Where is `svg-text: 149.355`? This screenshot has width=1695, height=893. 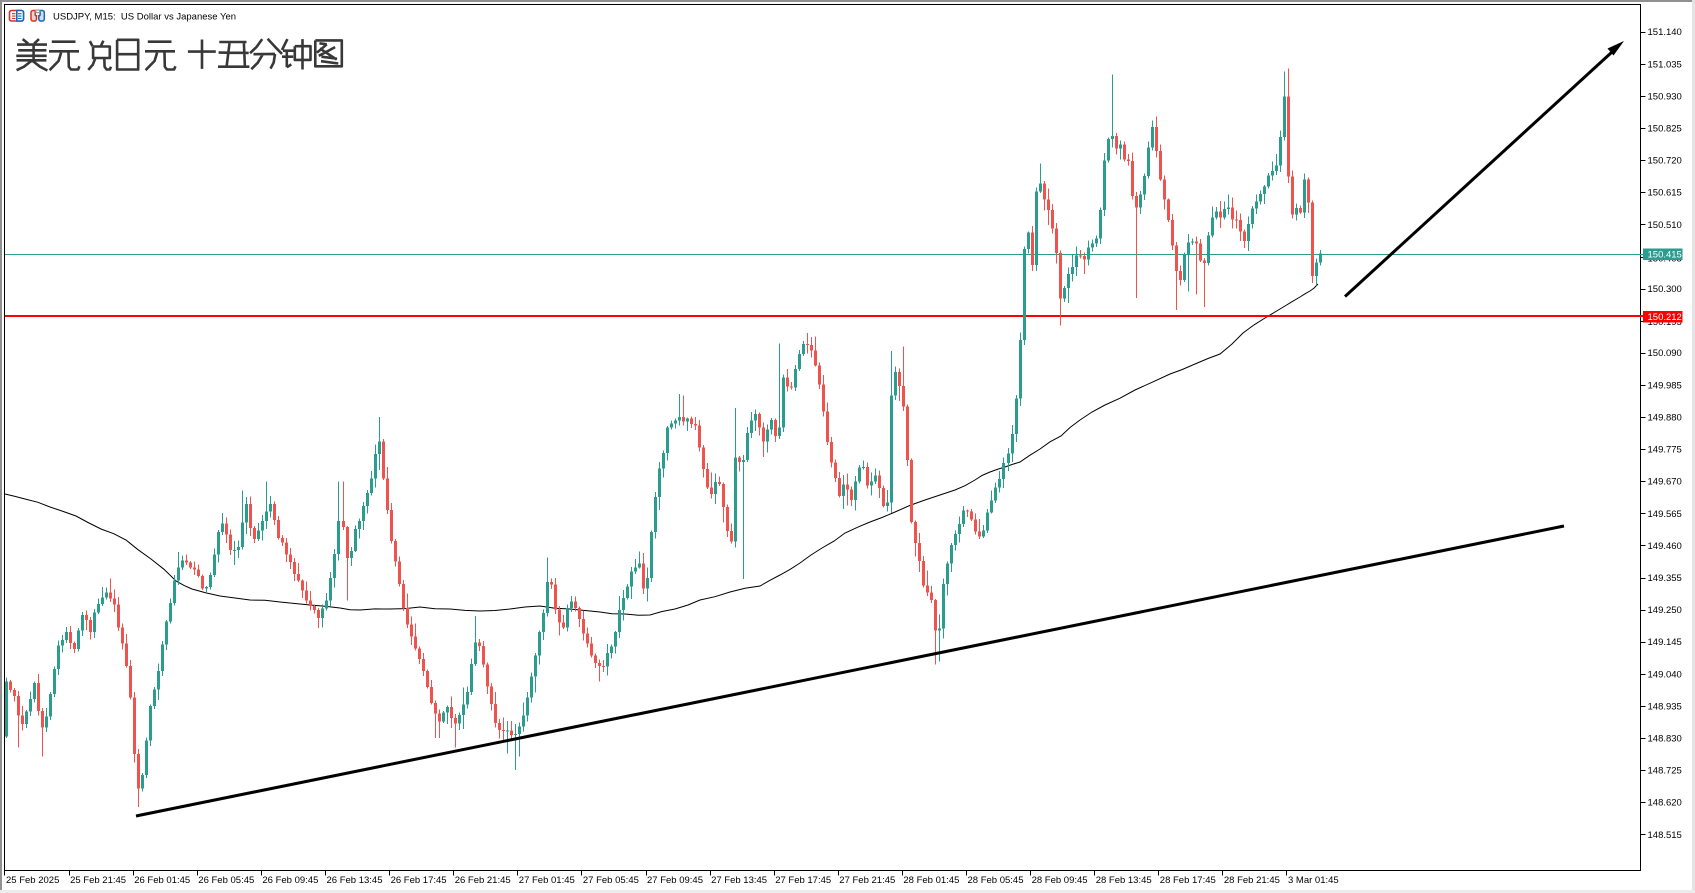 svg-text: 149.355 is located at coordinates (1665, 578).